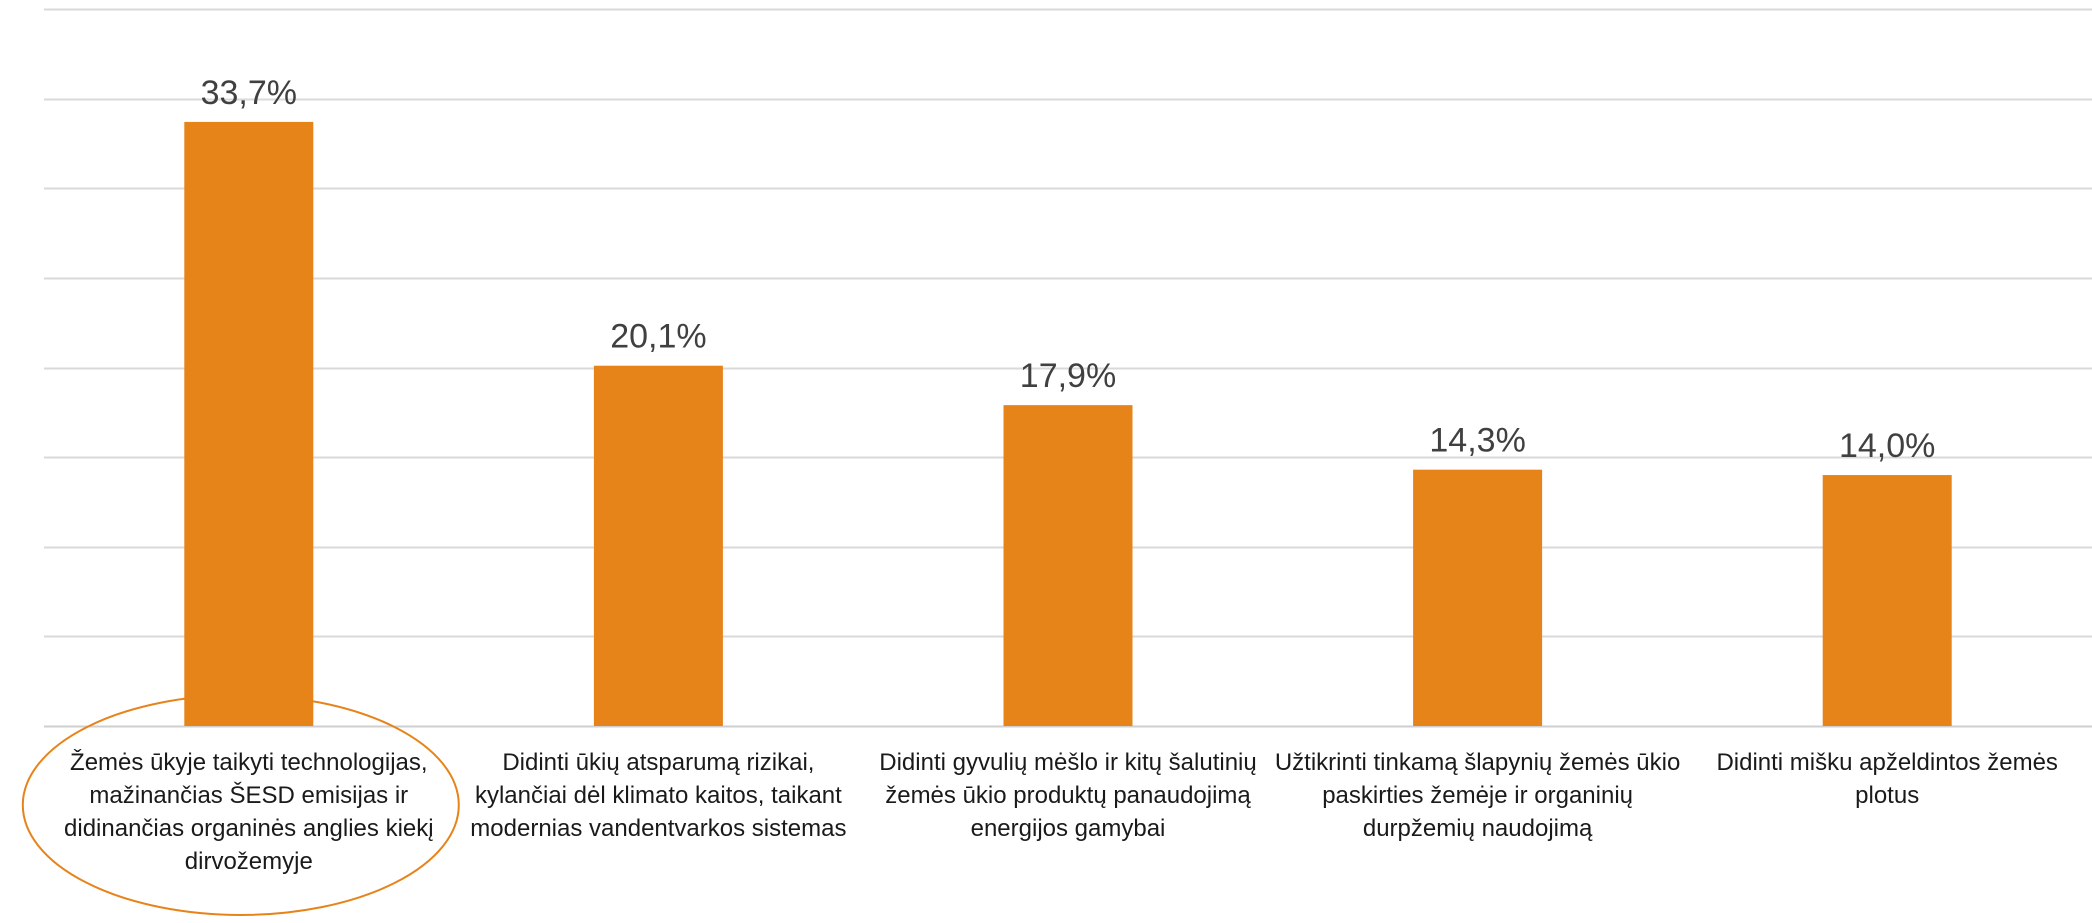 The height and width of the screenshot is (923, 2092). What do you see at coordinates (658, 337) in the screenshot?
I see `data-label-2: 20,1%` at bounding box center [658, 337].